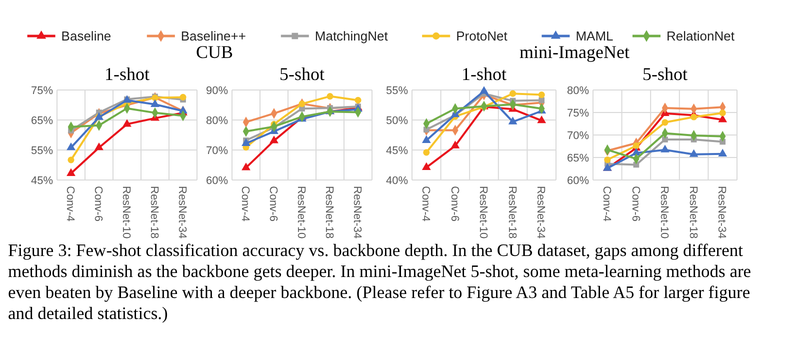  Describe the element at coordinates (595, 36) in the screenshot. I see `legend-label: MAML` at that location.